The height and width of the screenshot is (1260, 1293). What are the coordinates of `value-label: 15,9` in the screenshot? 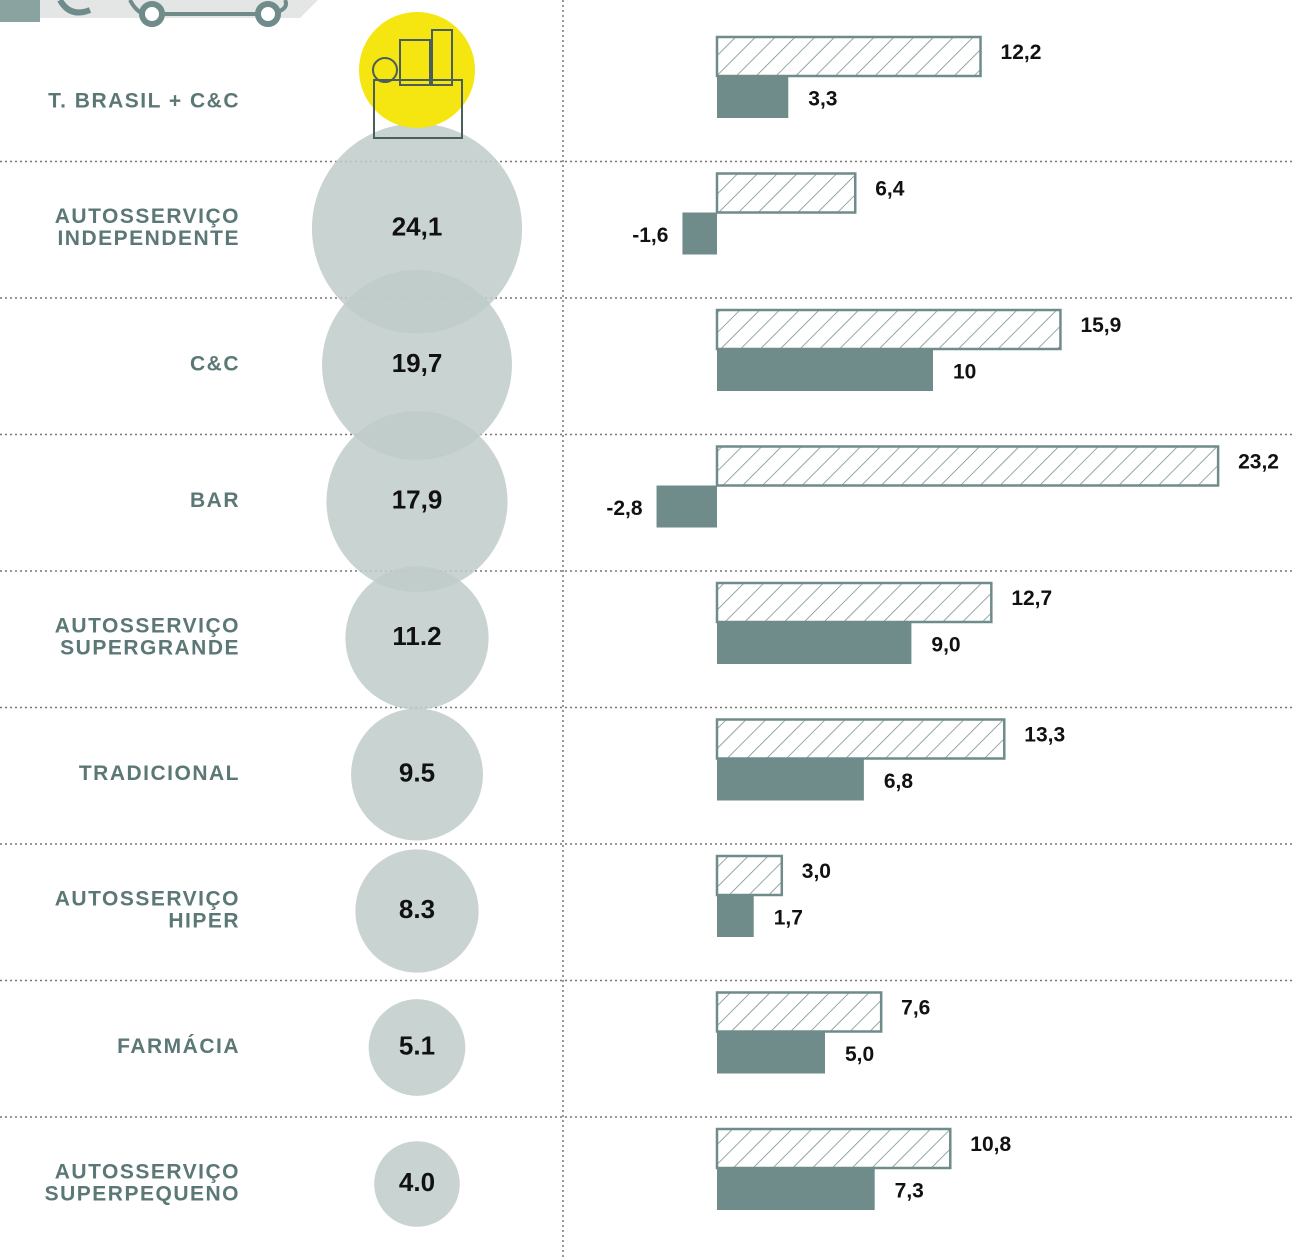 It's located at (1100, 325).